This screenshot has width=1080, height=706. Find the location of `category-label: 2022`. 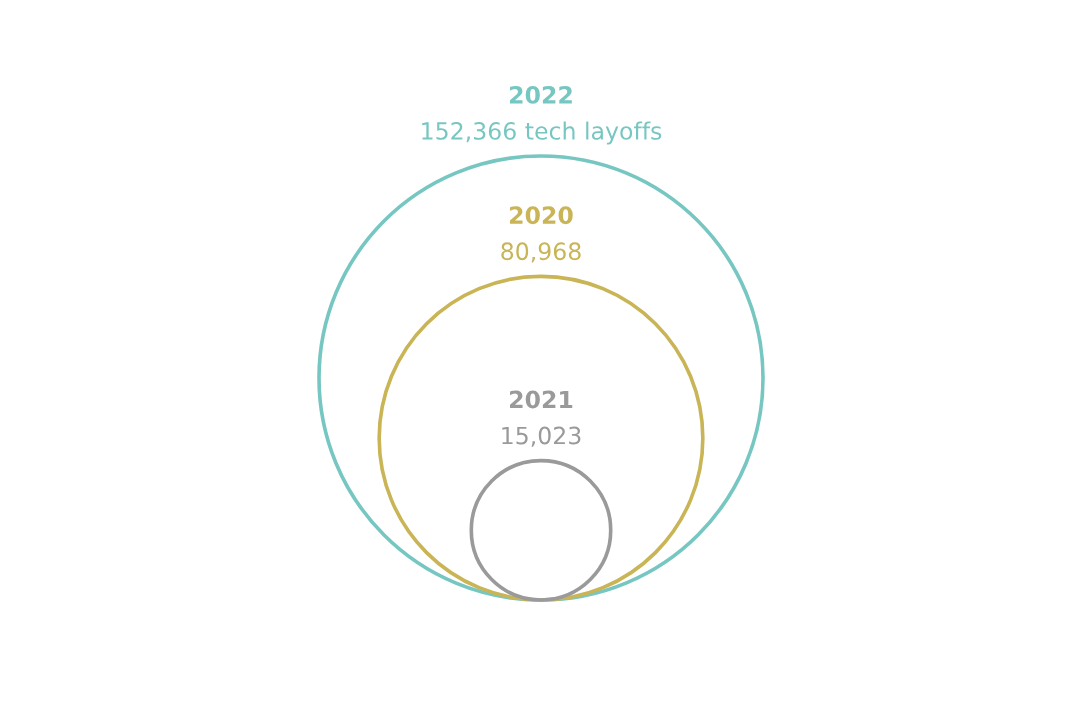

category-label: 2022 is located at coordinates (541, 94).